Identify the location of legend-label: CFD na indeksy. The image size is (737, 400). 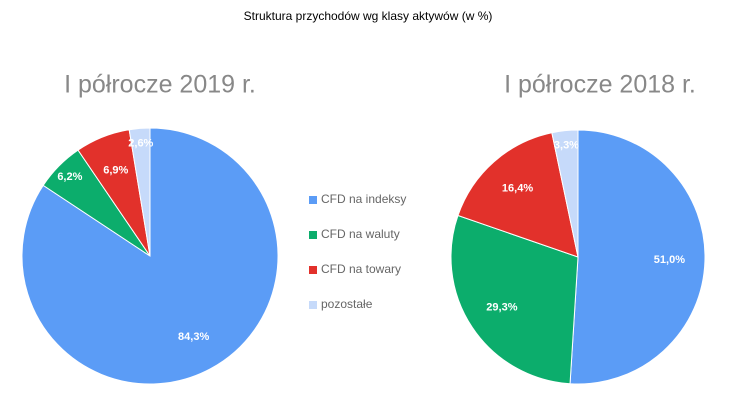
(363, 199).